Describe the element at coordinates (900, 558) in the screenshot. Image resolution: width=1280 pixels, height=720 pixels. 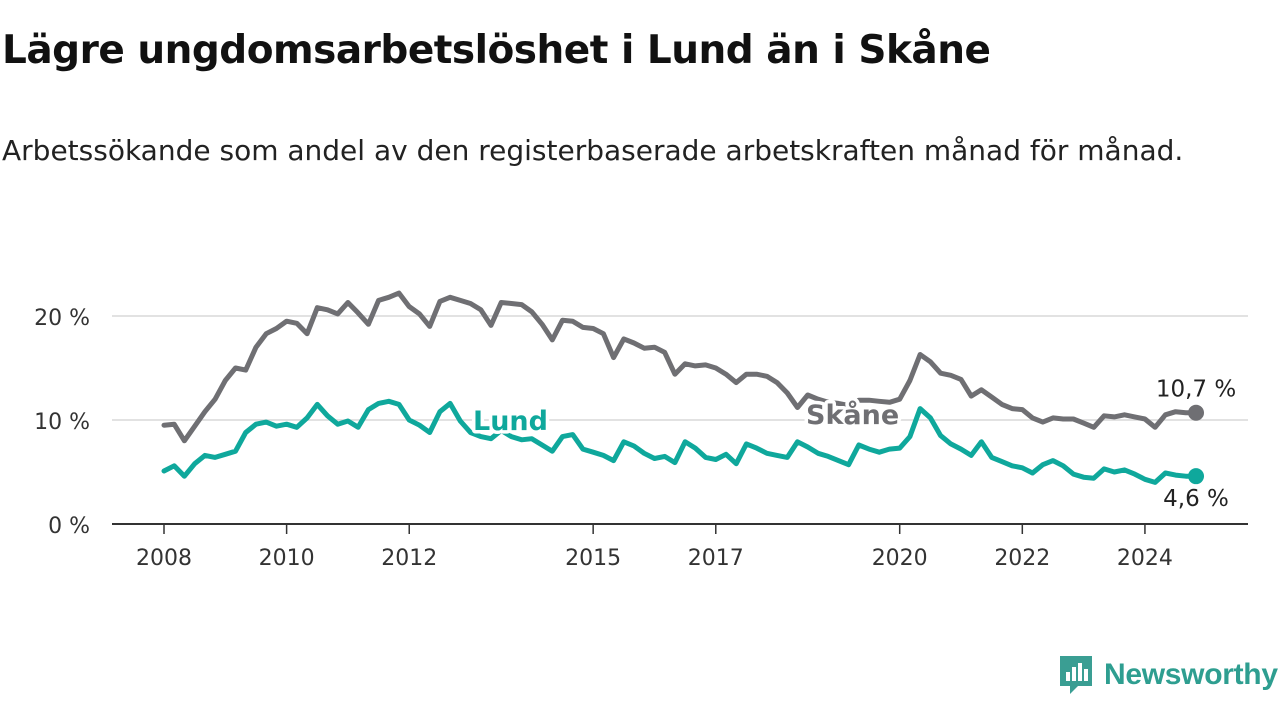
I see `x-tick-label: 2020` at that location.